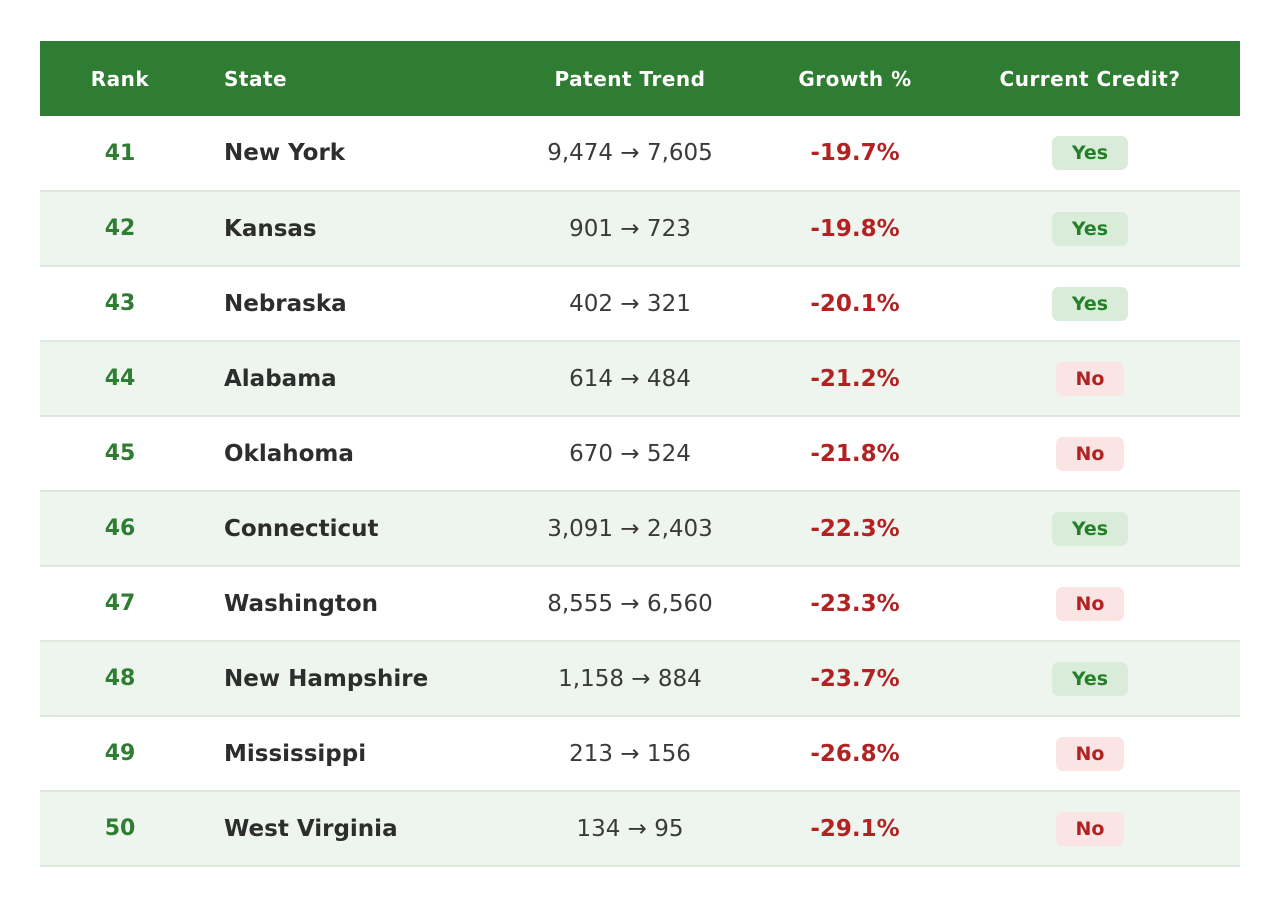 This screenshot has width=1280, height=909. What do you see at coordinates (280, 378) in the screenshot?
I see `state-cell: Alabama` at bounding box center [280, 378].